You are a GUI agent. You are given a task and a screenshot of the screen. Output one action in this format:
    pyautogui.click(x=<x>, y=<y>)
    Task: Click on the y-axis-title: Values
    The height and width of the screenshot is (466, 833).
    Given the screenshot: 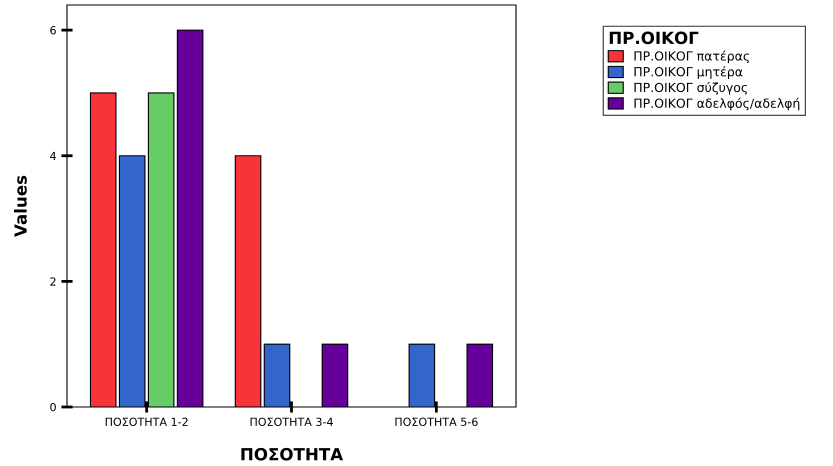 What is the action you would take?
    pyautogui.click(x=20, y=206)
    